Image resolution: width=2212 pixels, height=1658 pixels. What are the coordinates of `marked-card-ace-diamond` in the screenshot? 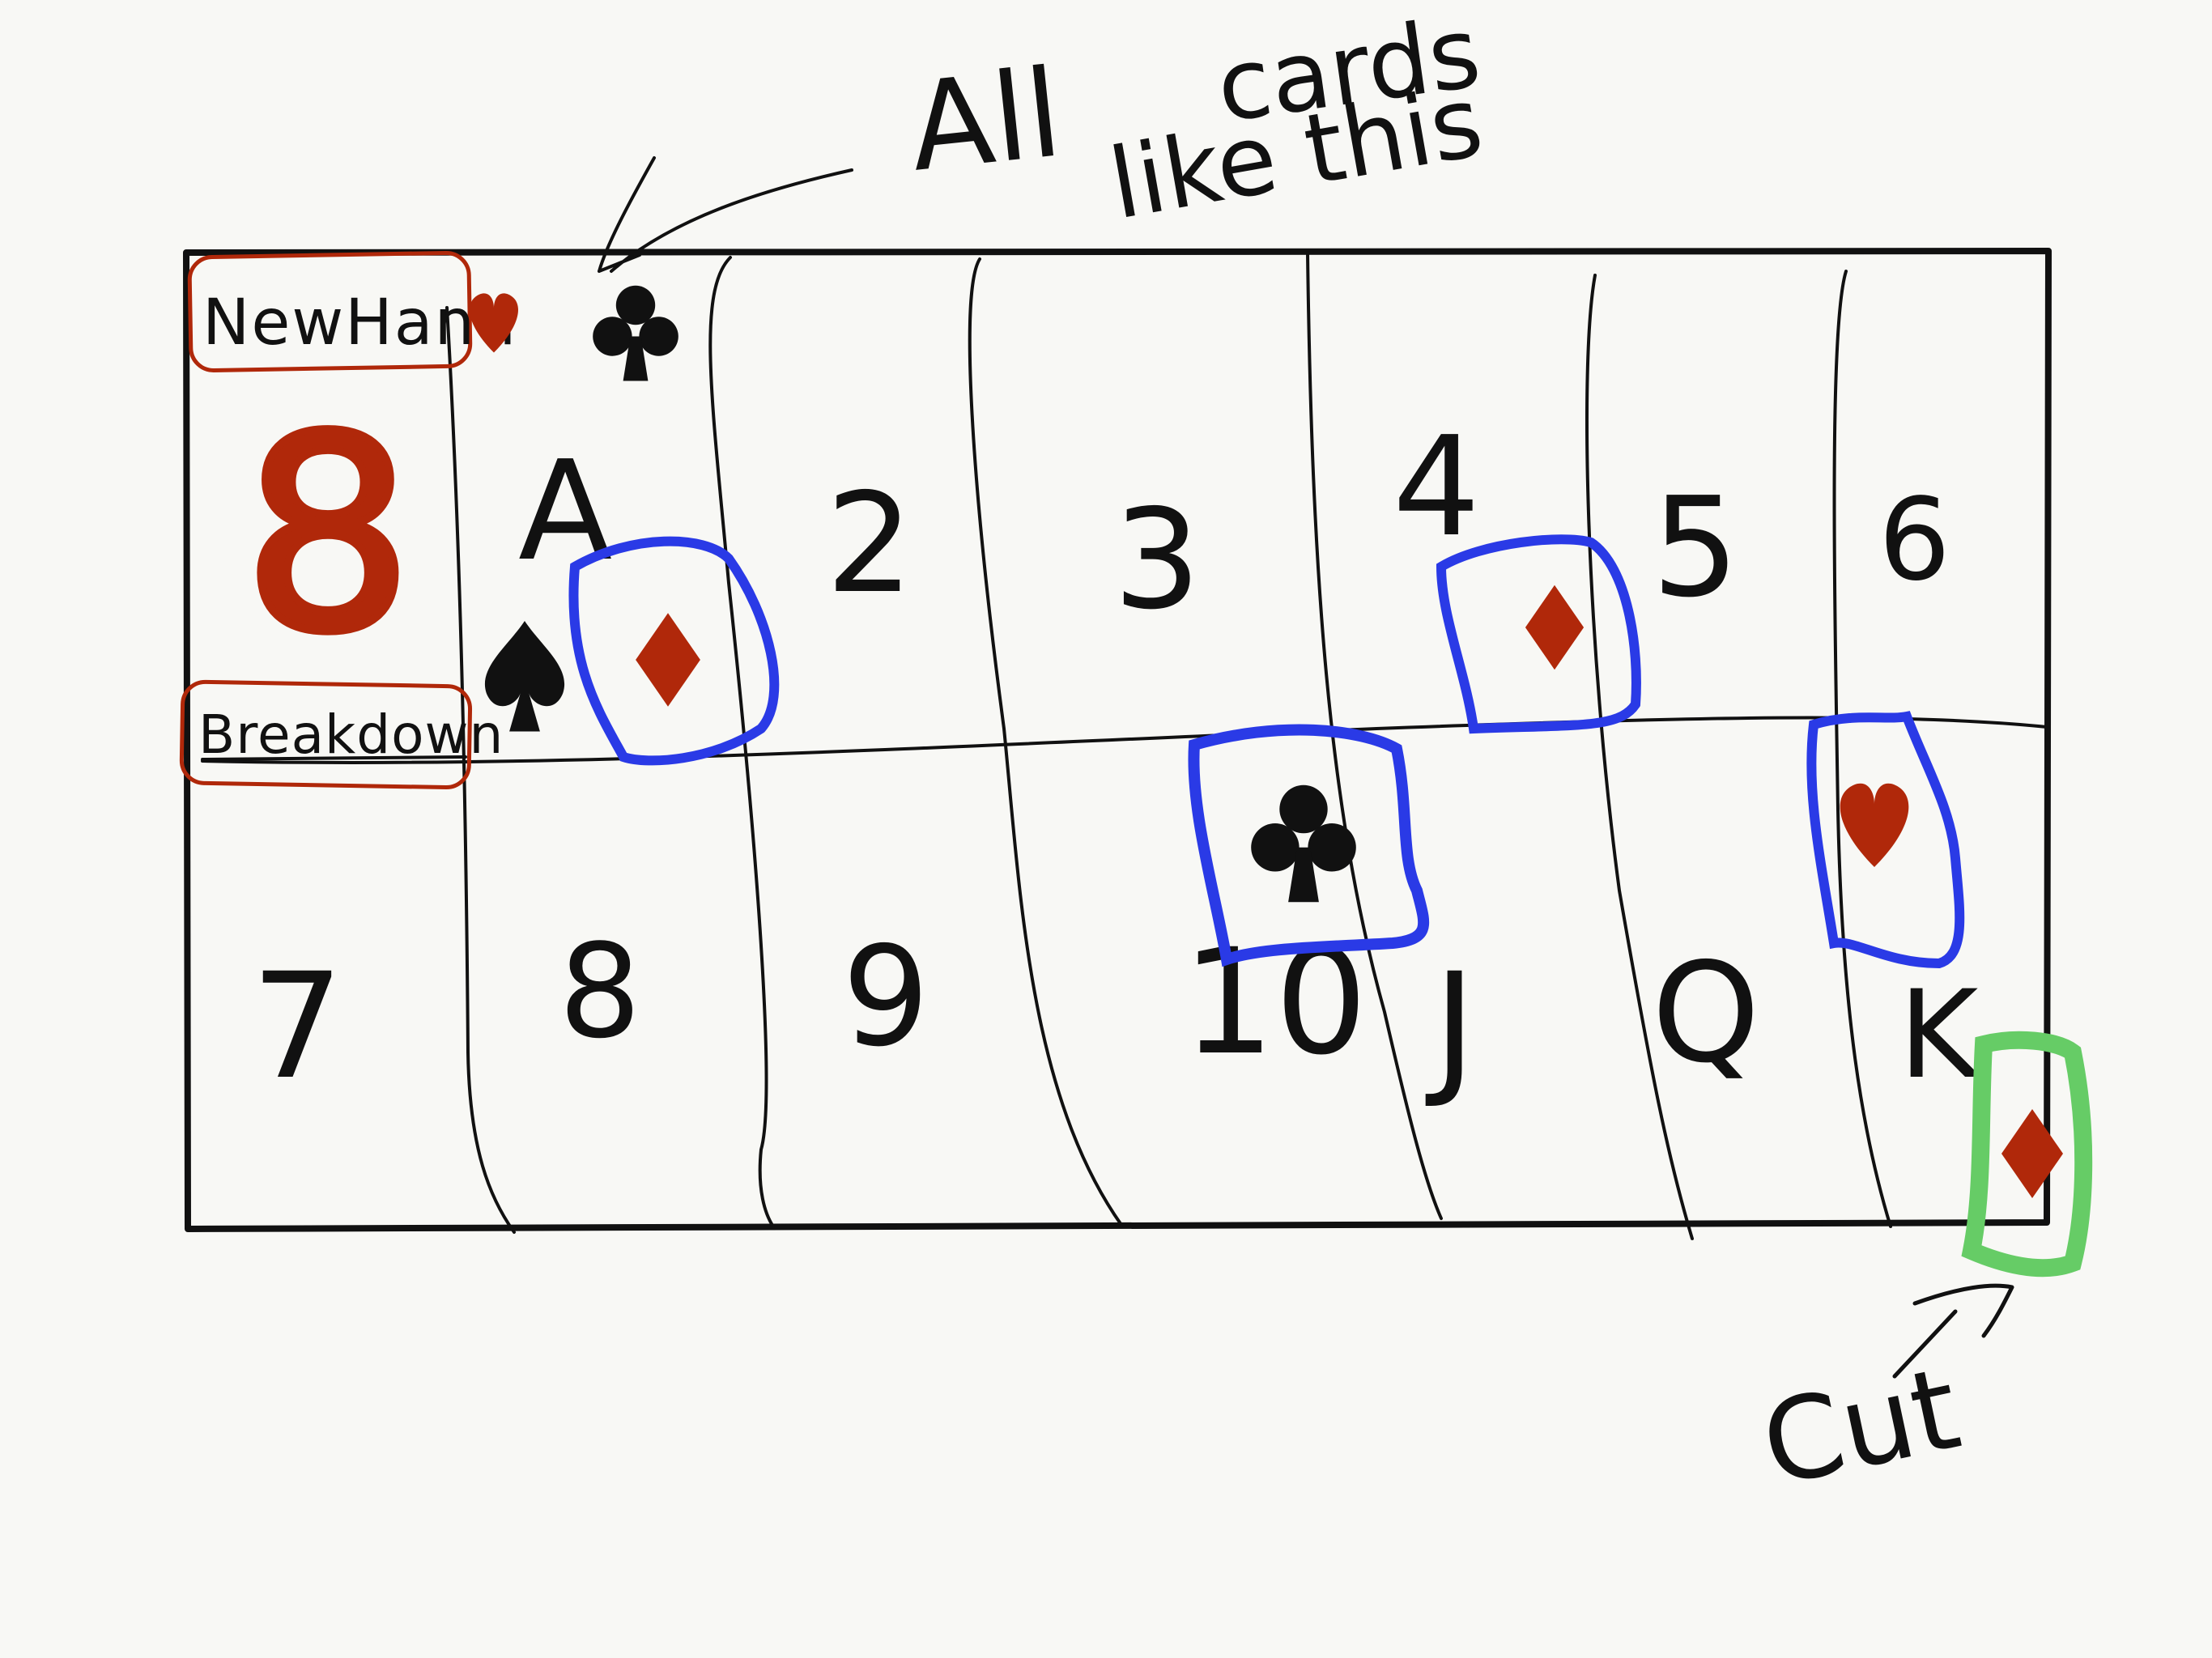 It's located at (674, 651).